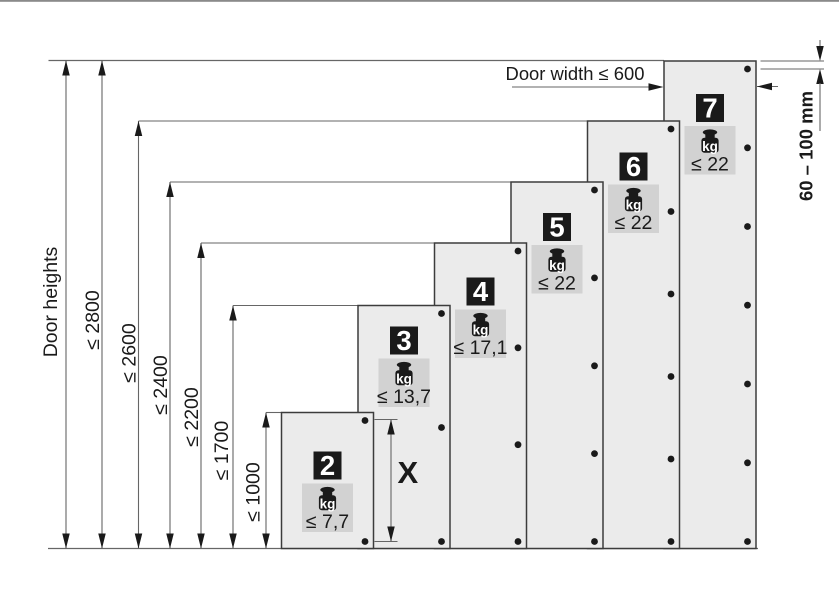 Image resolution: width=839 pixels, height=600 pixels. What do you see at coordinates (51, 301) in the screenshot?
I see `svg-text: Door heights` at bounding box center [51, 301].